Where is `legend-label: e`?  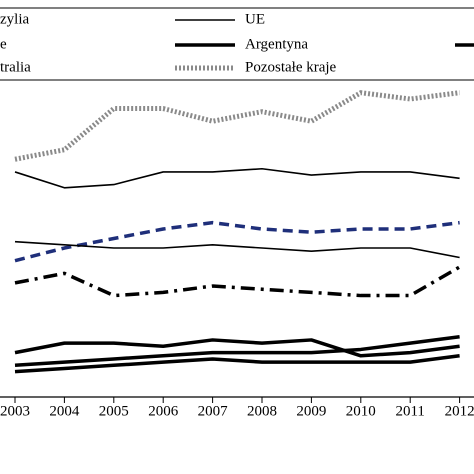 legend-label: e is located at coordinates (3, 44).